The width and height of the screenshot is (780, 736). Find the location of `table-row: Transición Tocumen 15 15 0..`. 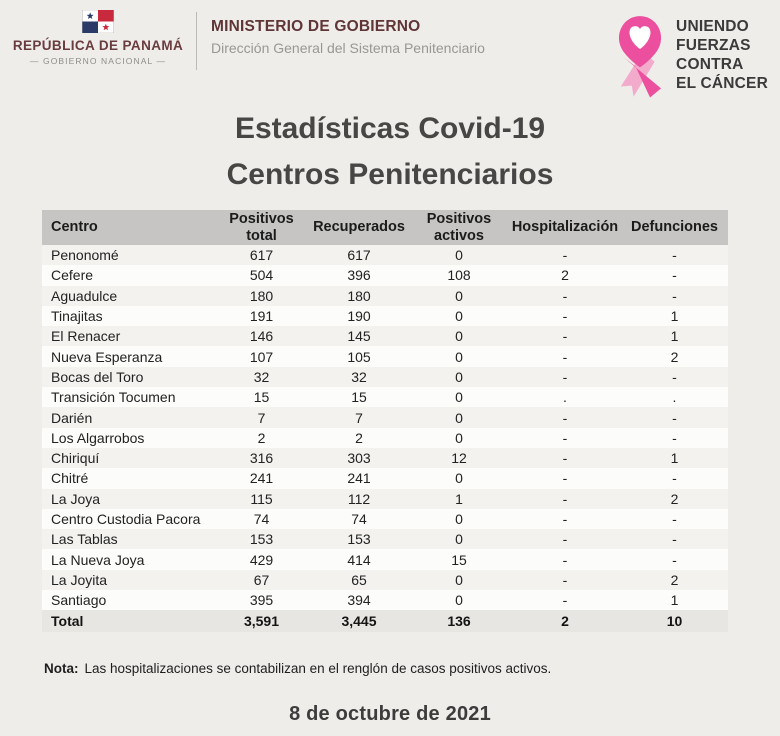

table-row: Transición Tocumen 15 15 0.. is located at coordinates (385, 397).